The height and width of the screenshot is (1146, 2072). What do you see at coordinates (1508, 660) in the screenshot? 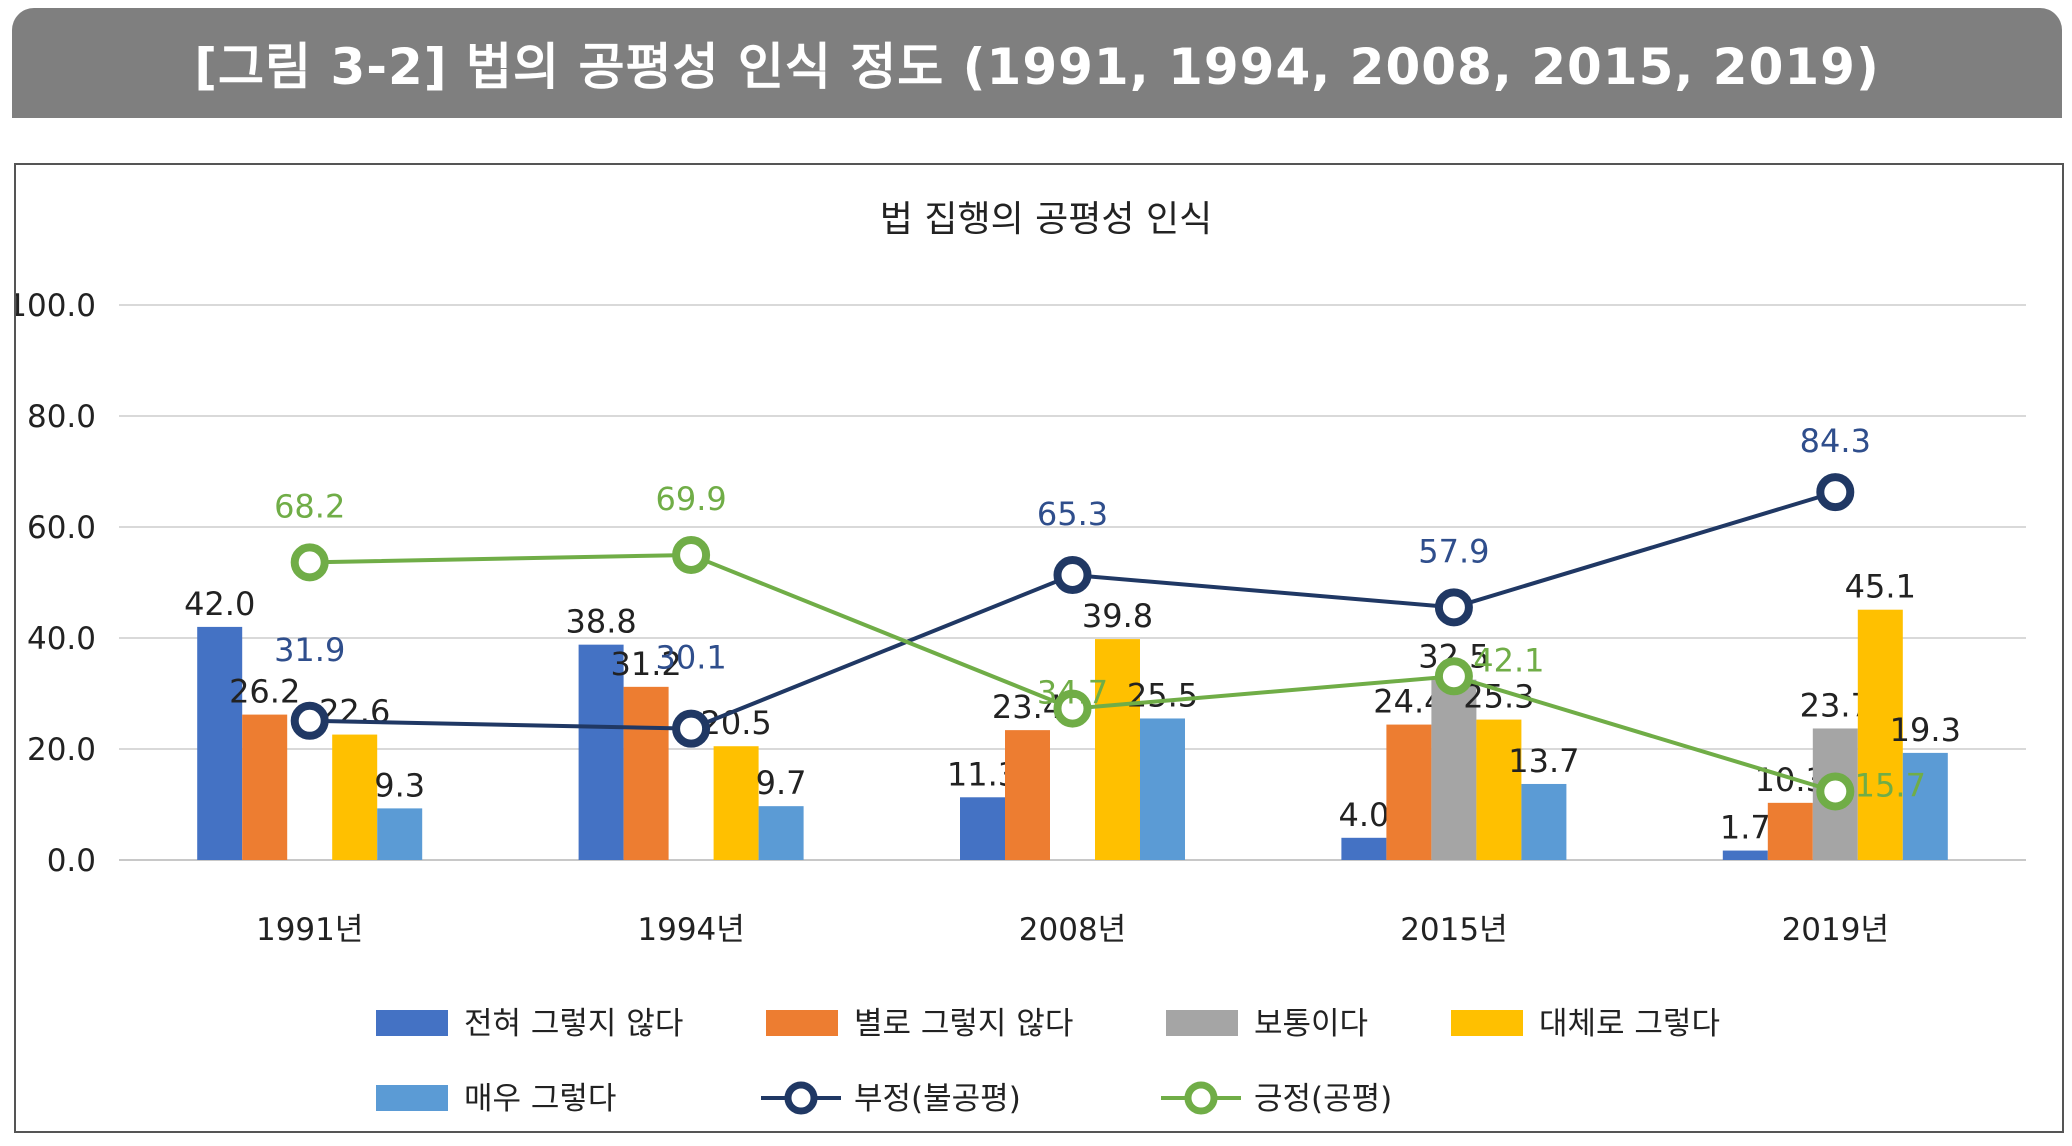
I see `line-value-label: 42.1` at bounding box center [1508, 660].